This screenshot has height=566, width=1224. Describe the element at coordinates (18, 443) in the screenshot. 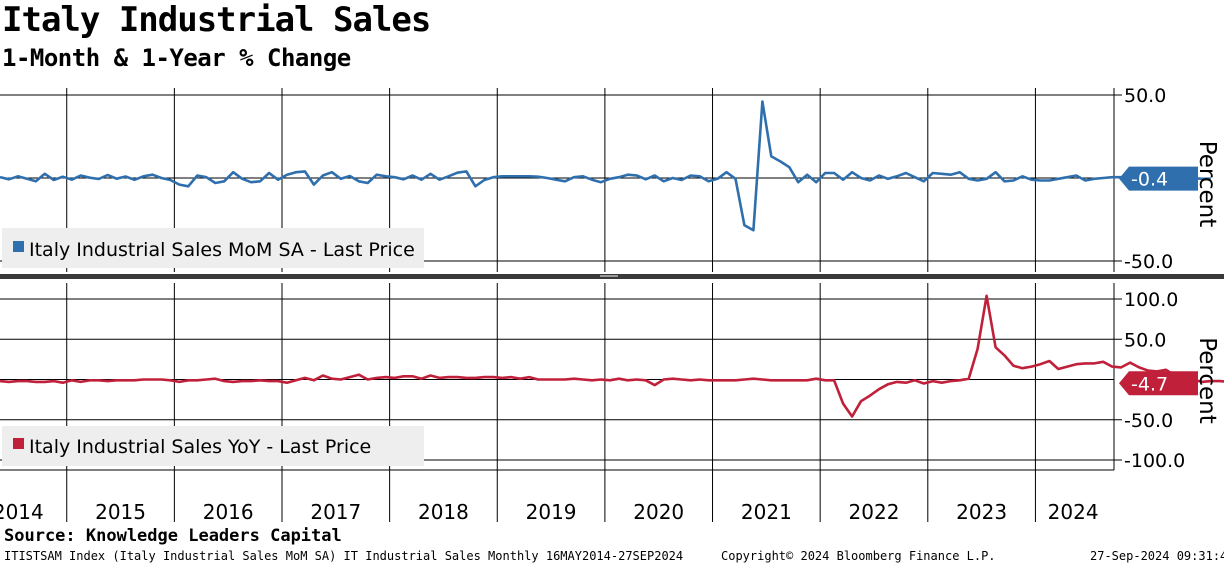

I see `yoy-legend-swatch` at that location.